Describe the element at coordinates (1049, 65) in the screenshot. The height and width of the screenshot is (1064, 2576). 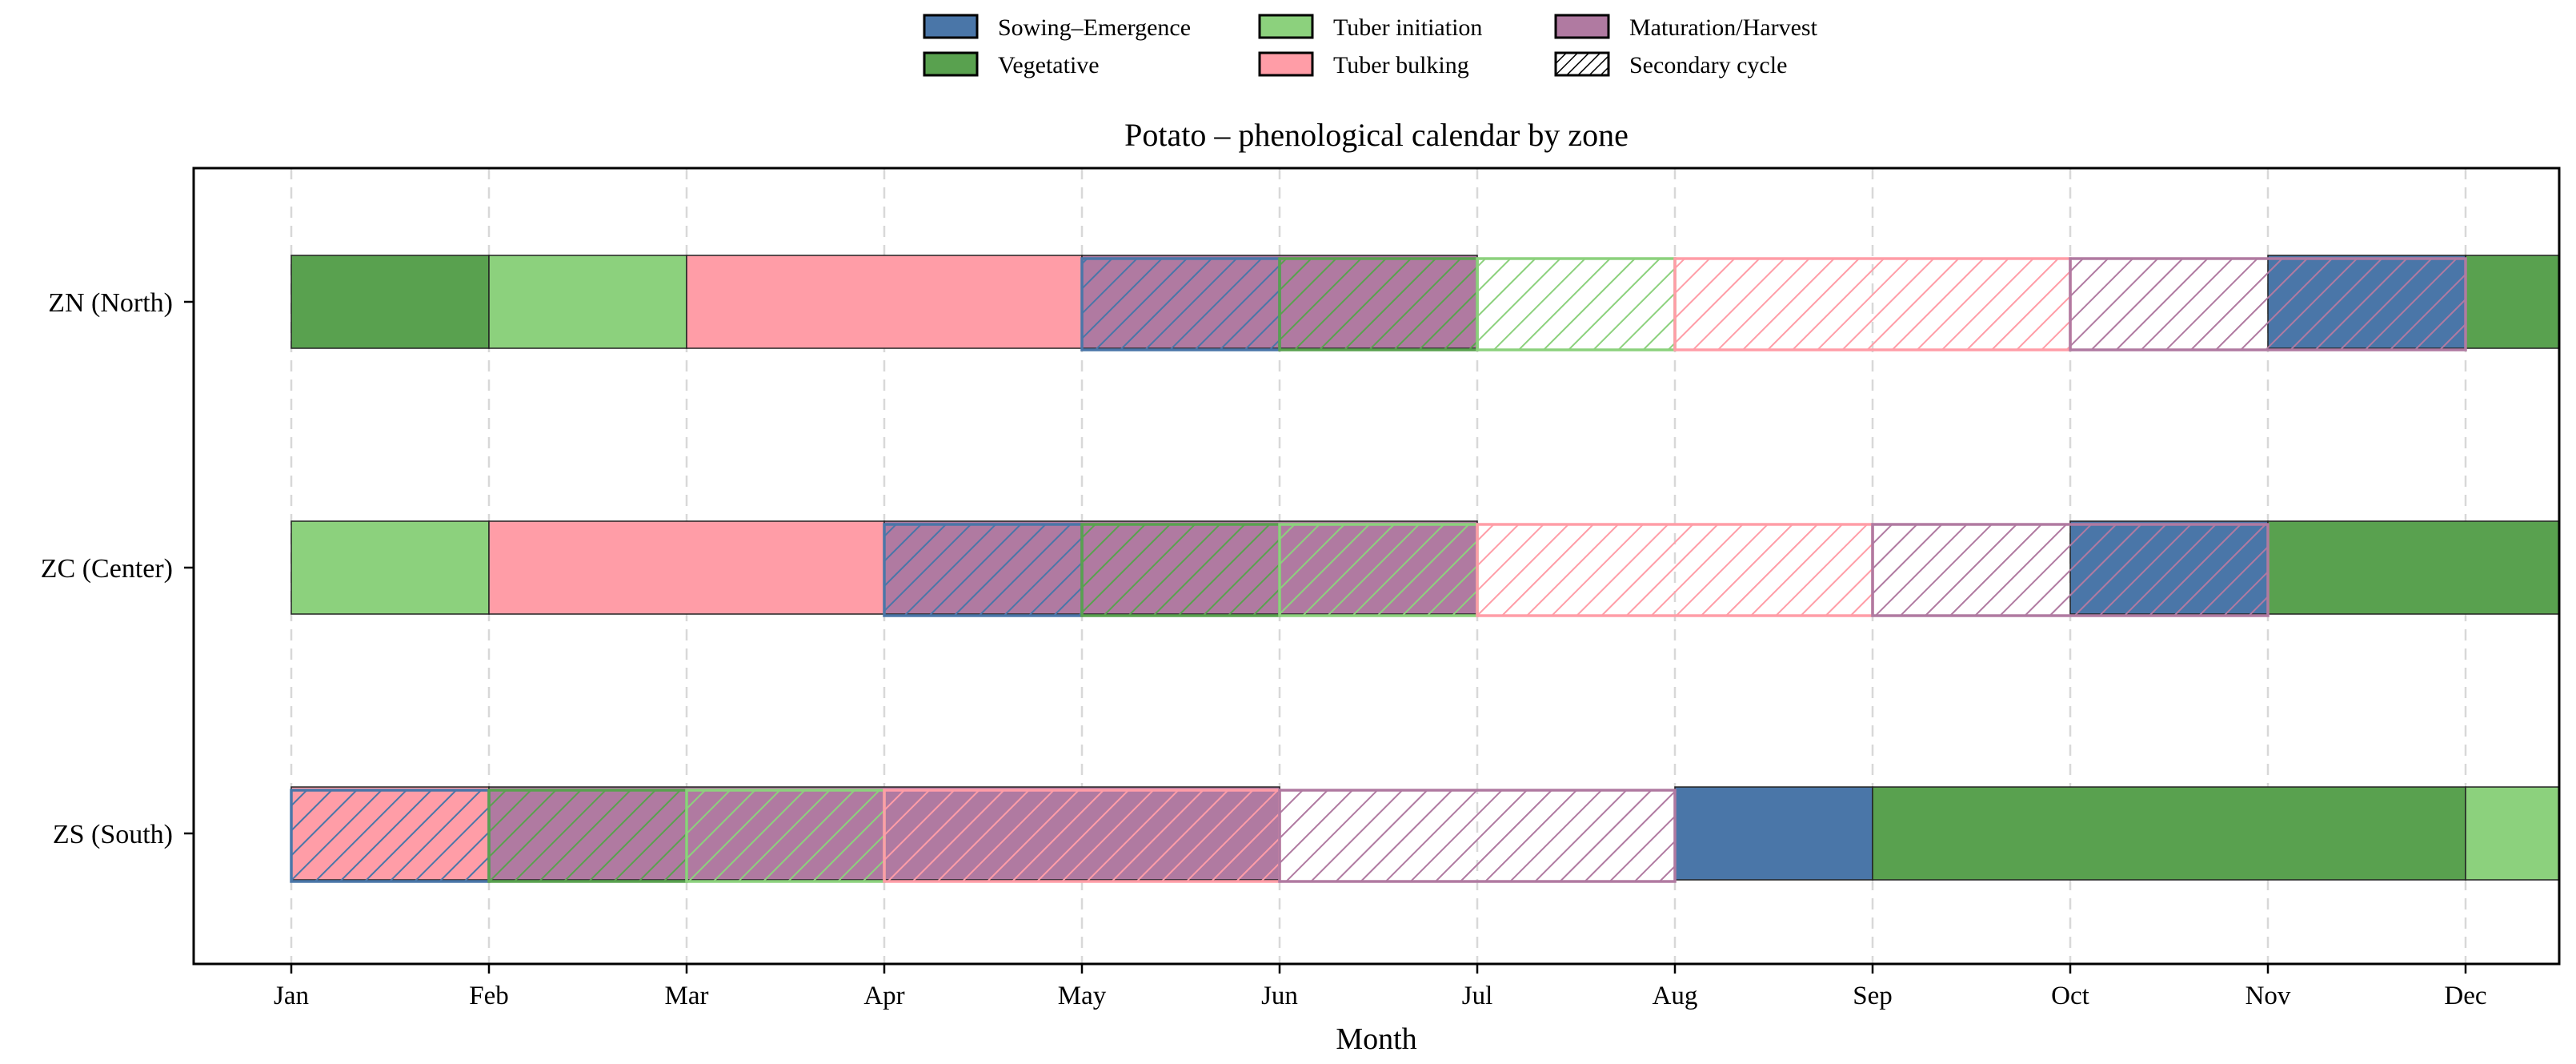
I see `legend-label-1: Vegetative` at that location.